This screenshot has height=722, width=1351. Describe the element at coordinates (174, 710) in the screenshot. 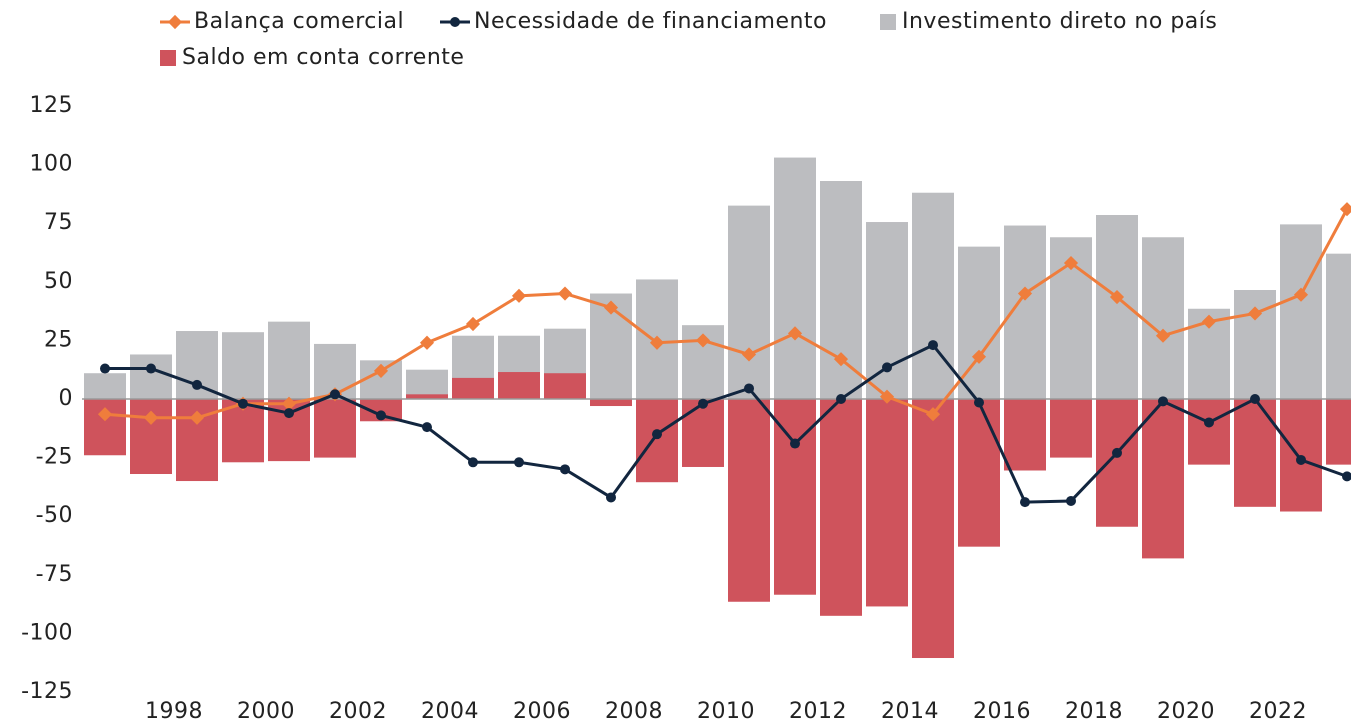

I see `x-tick-label: 1998` at that location.